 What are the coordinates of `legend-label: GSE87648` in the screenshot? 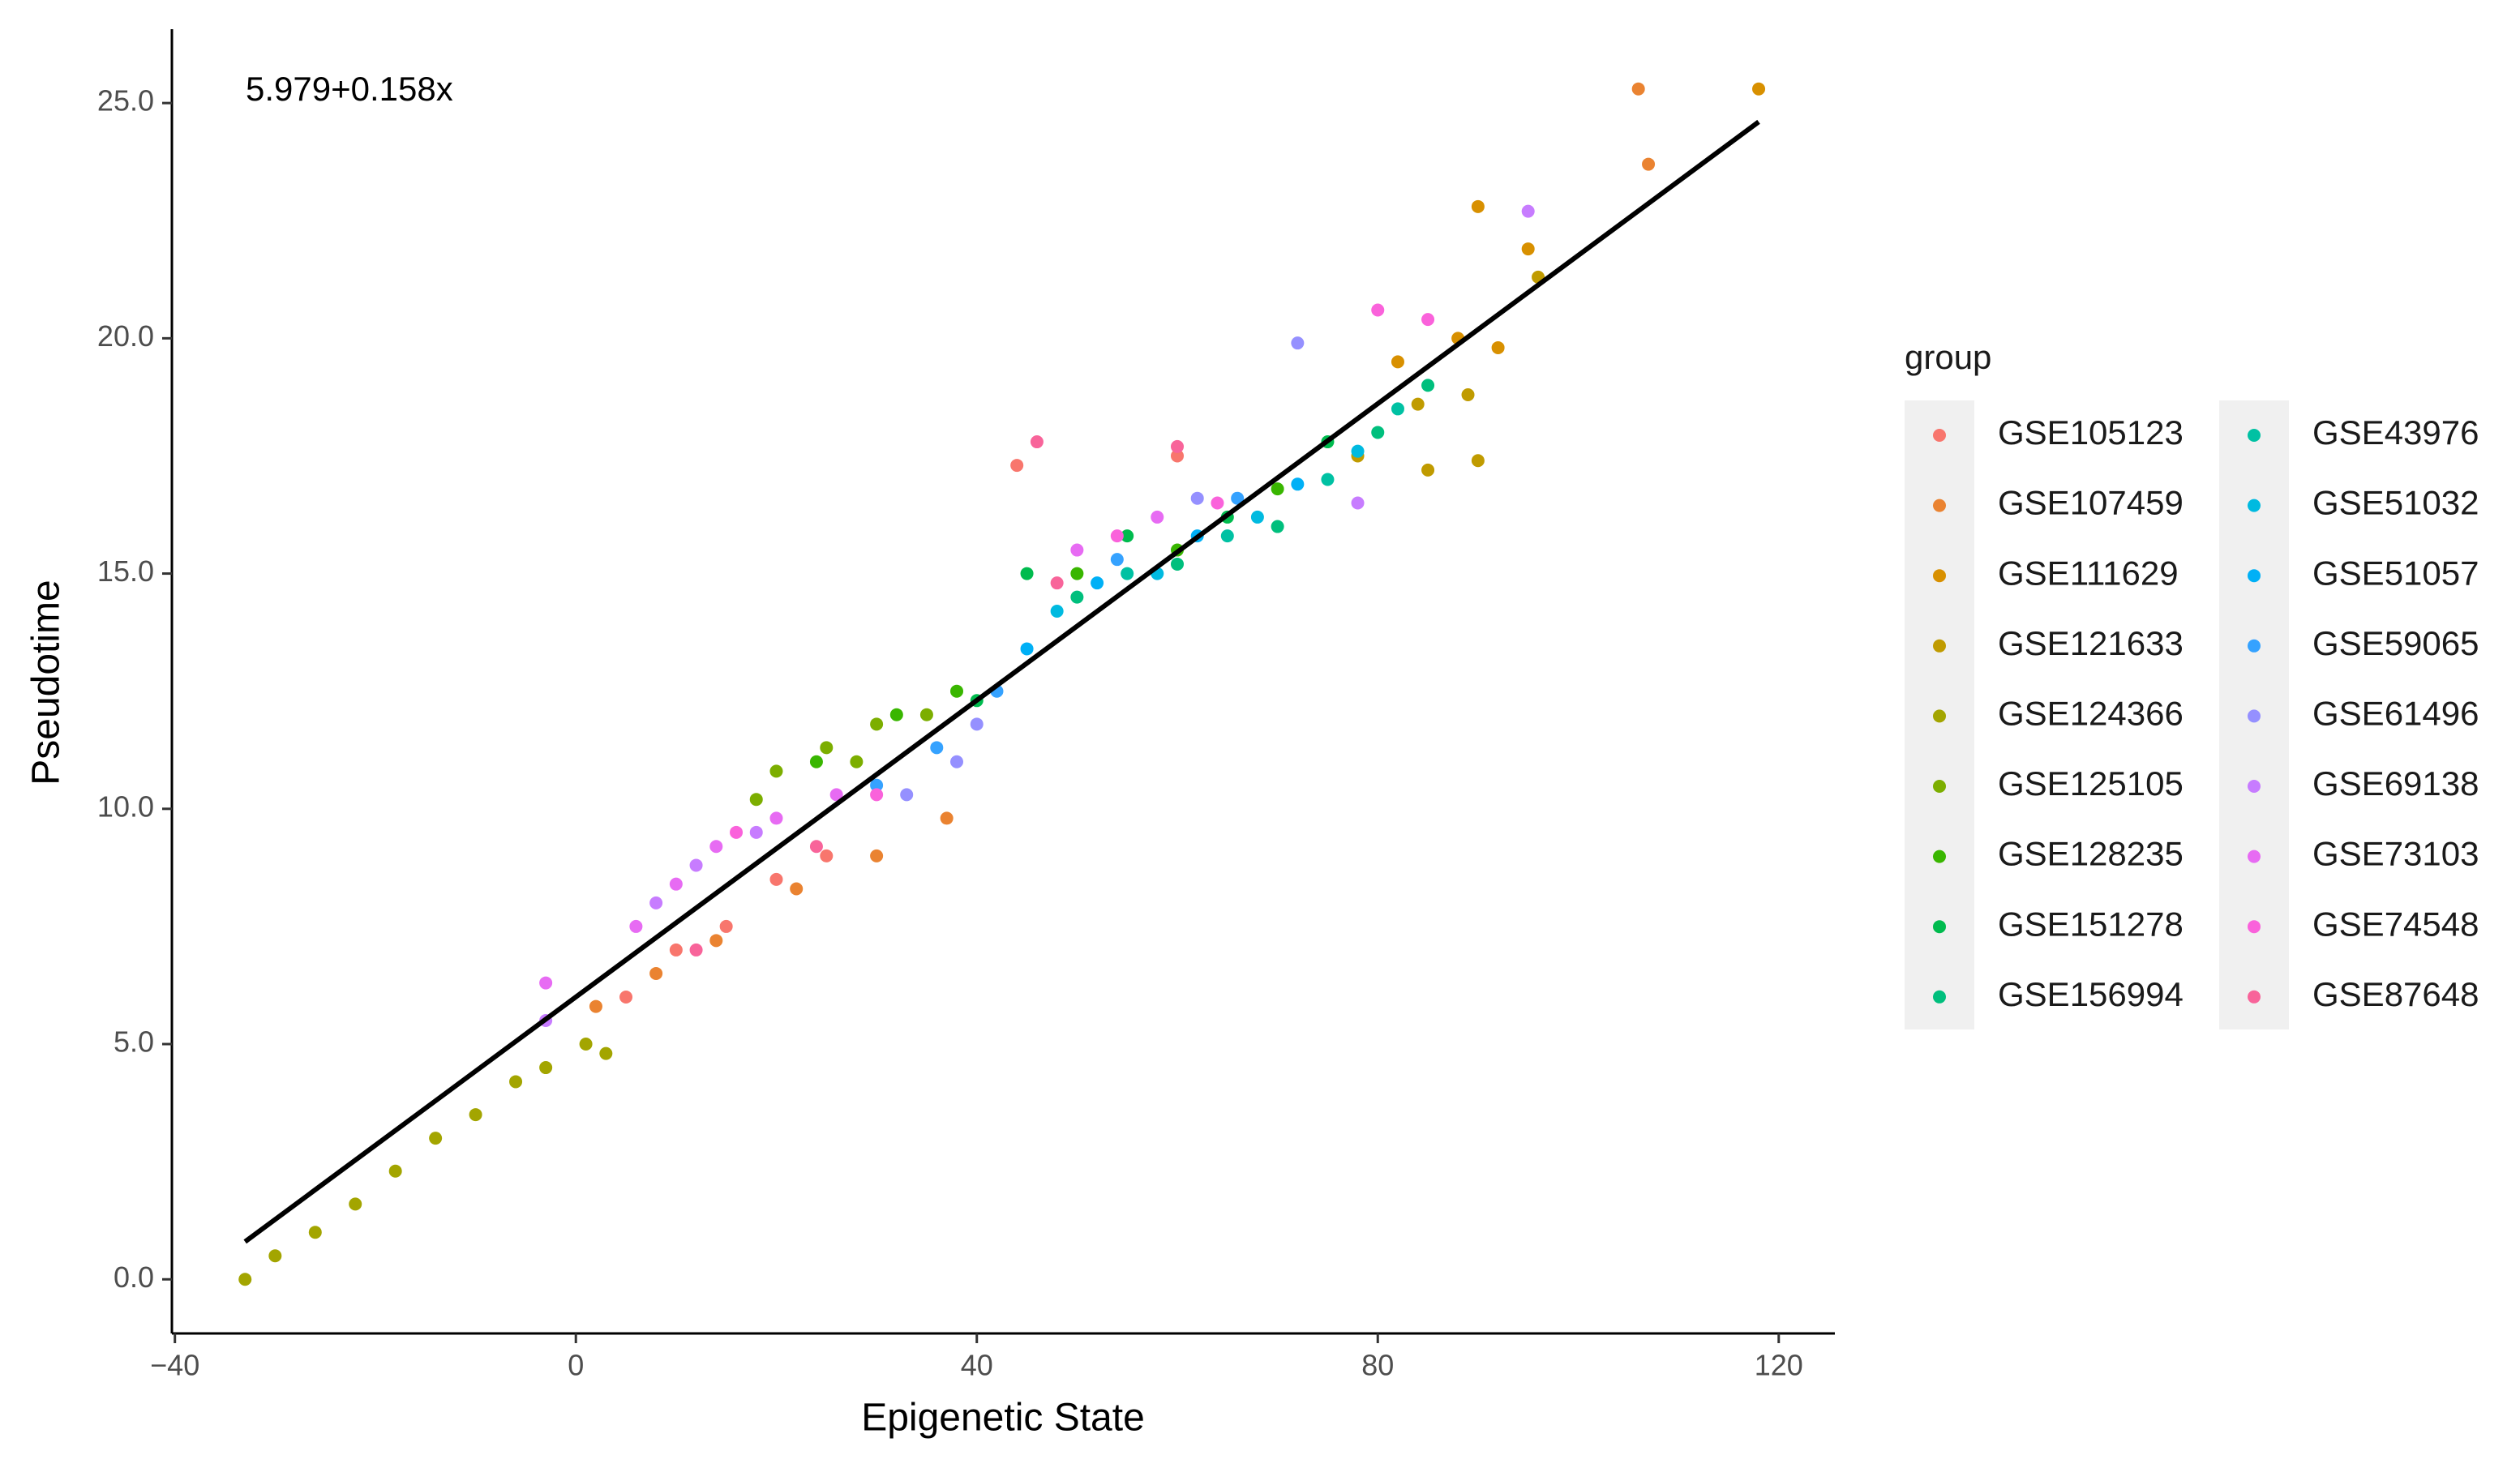 It's located at (2396, 994).